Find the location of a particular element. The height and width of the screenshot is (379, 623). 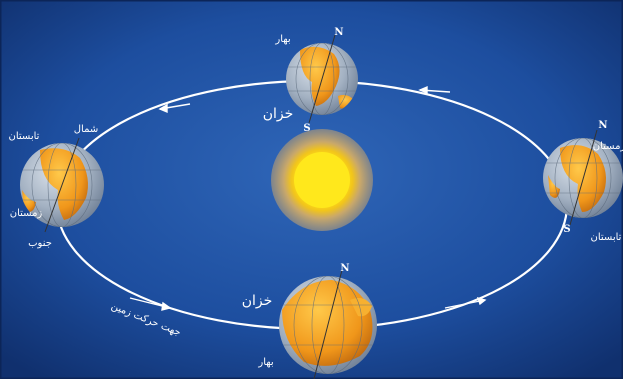

top-north-label: N is located at coordinates (338, 32).